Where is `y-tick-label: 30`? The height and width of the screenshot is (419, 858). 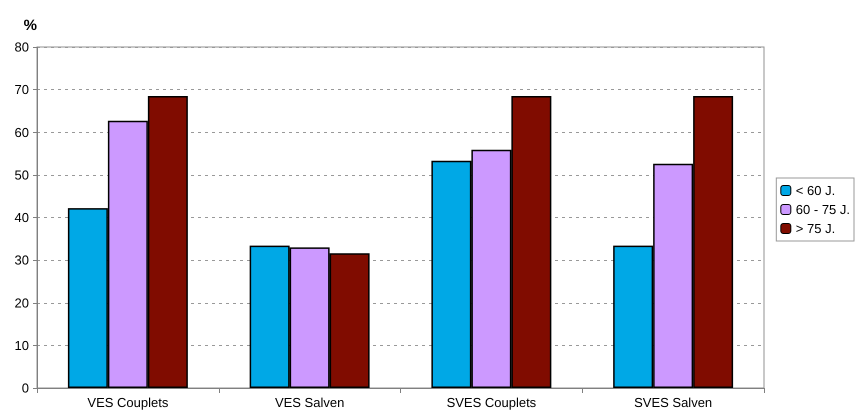
y-tick-label: 30 is located at coordinates (21, 260).